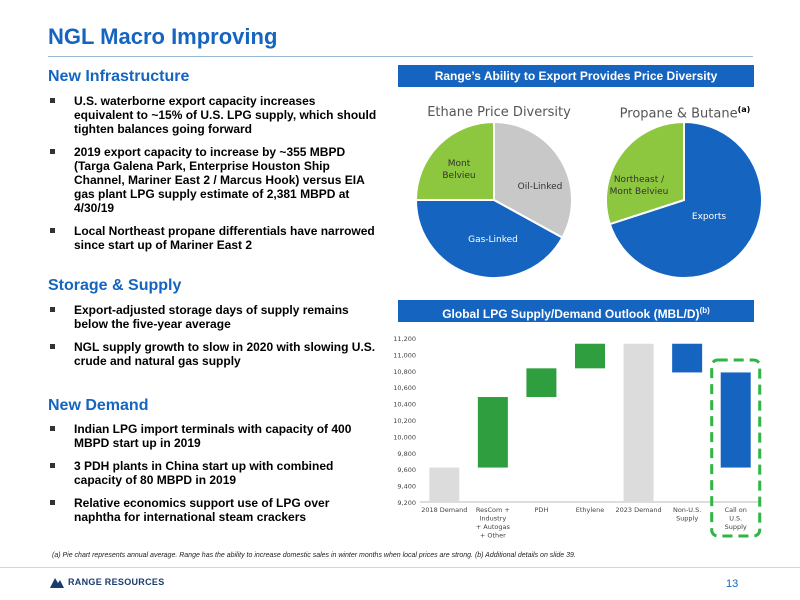 The height and width of the screenshot is (600, 800). What do you see at coordinates (459, 170) in the screenshot?
I see `pie-label-mont-belvieu: Mont Belvieu` at bounding box center [459, 170].